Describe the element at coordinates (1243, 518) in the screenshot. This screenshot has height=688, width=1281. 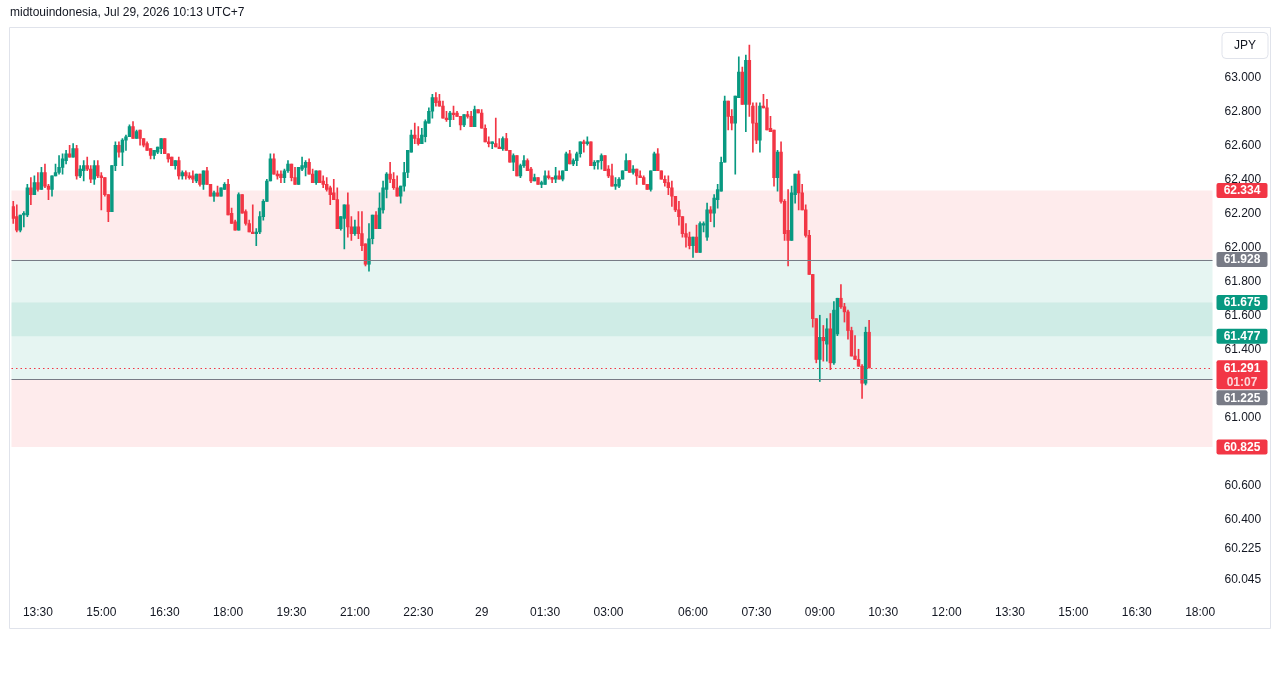
I see `y-tick-label: 60.400` at that location.